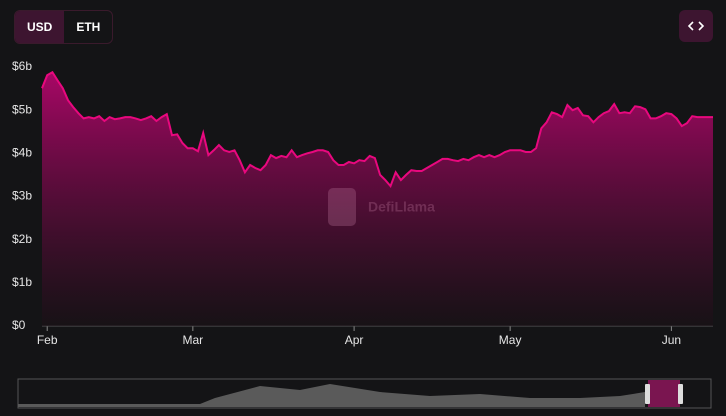  I want to click on y-tick-label: $6b, so click(22, 66).